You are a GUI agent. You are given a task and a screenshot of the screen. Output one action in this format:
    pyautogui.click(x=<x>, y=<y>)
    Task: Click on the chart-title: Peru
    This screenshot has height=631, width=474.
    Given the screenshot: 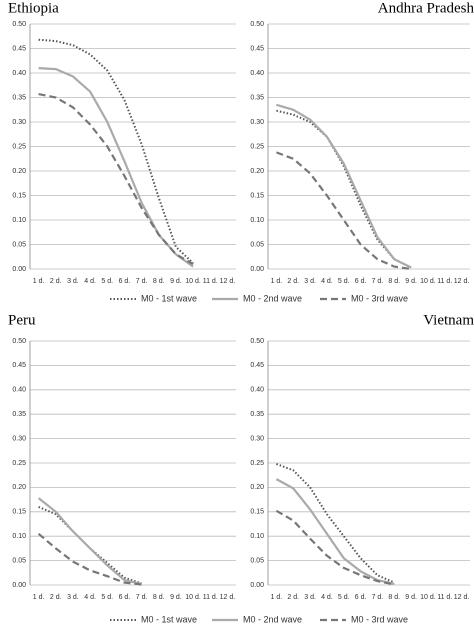 What is the action you would take?
    pyautogui.click(x=22, y=320)
    